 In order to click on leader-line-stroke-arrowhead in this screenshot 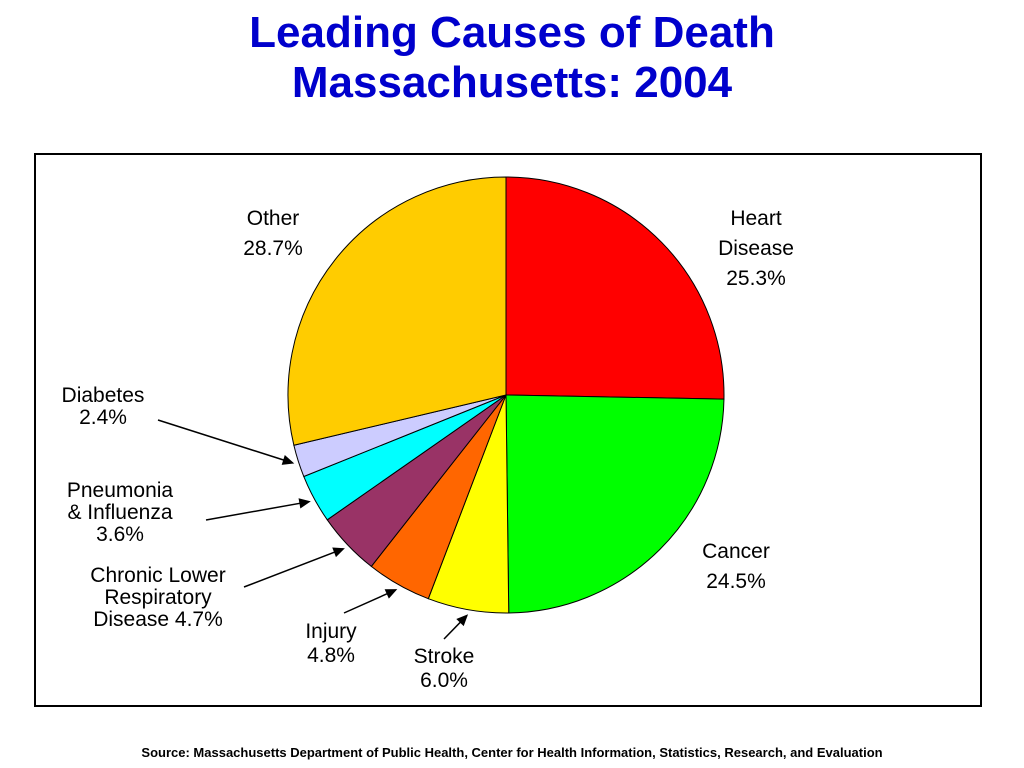, I will do `click(462, 620)`.